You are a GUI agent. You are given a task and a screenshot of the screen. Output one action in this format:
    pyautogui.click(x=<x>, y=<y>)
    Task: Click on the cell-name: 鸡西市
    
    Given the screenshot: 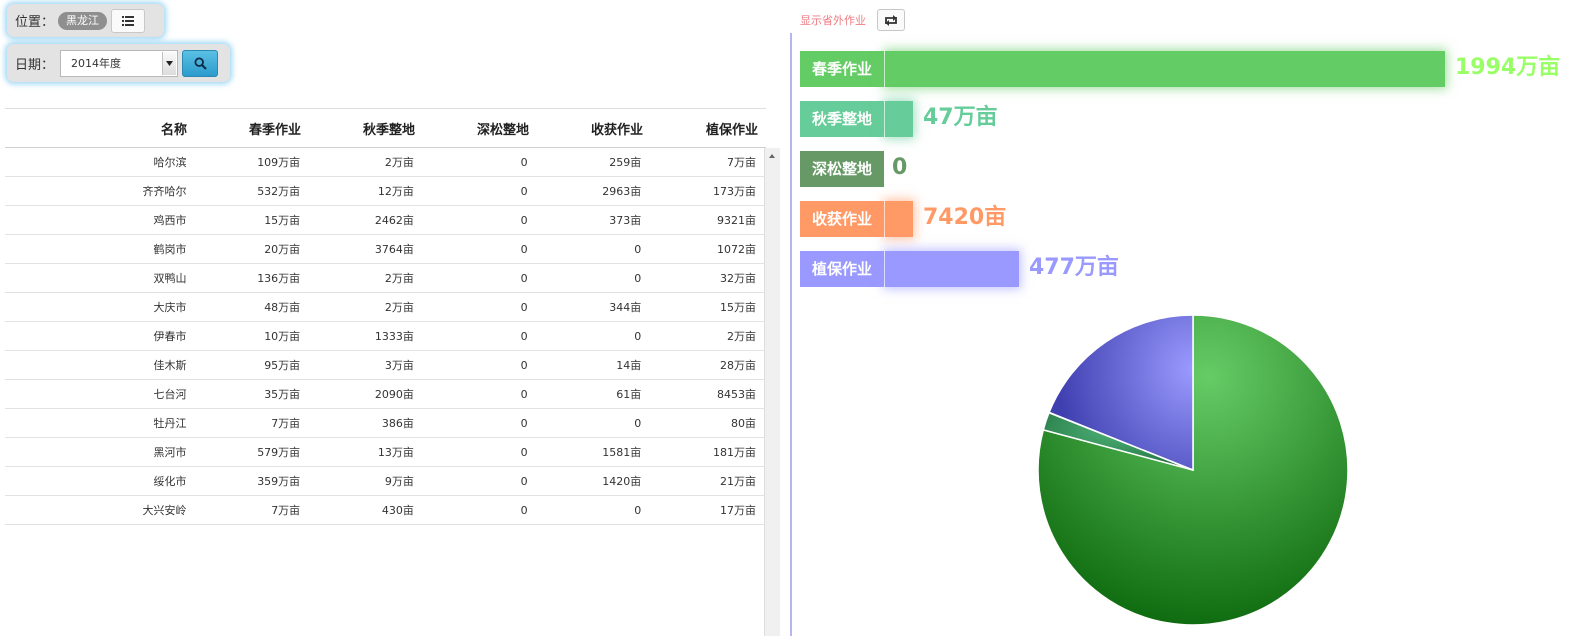 What is the action you would take?
    pyautogui.click(x=170, y=220)
    